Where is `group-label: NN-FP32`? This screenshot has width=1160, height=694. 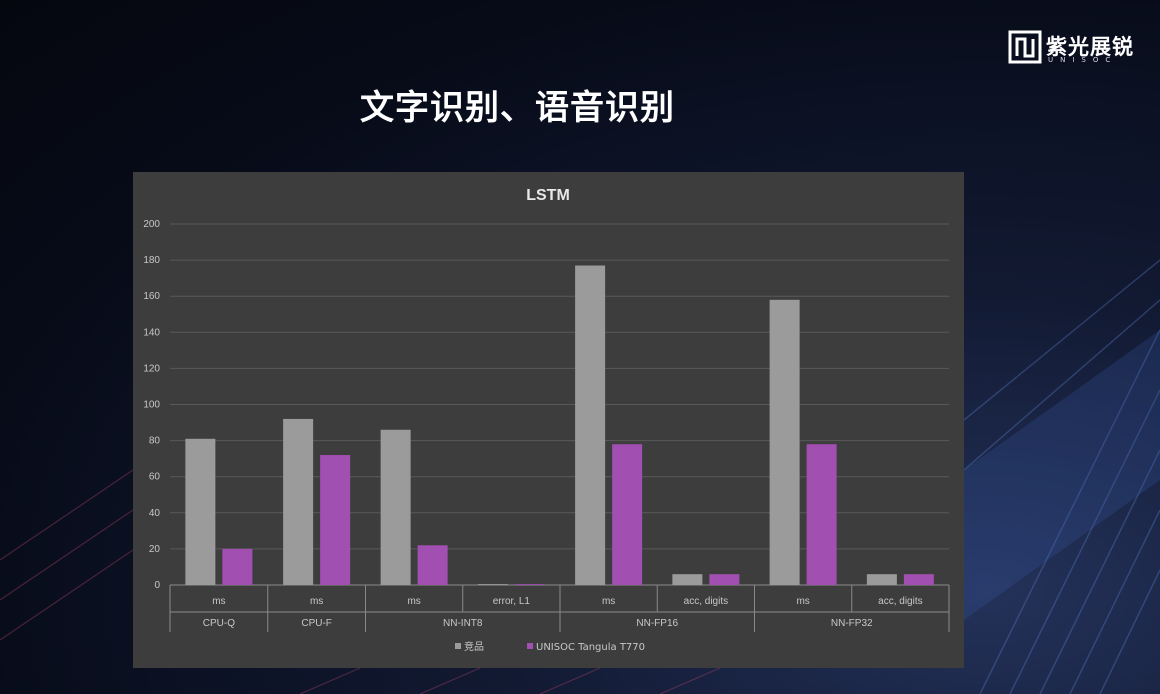 group-label: NN-FP32 is located at coordinates (852, 623).